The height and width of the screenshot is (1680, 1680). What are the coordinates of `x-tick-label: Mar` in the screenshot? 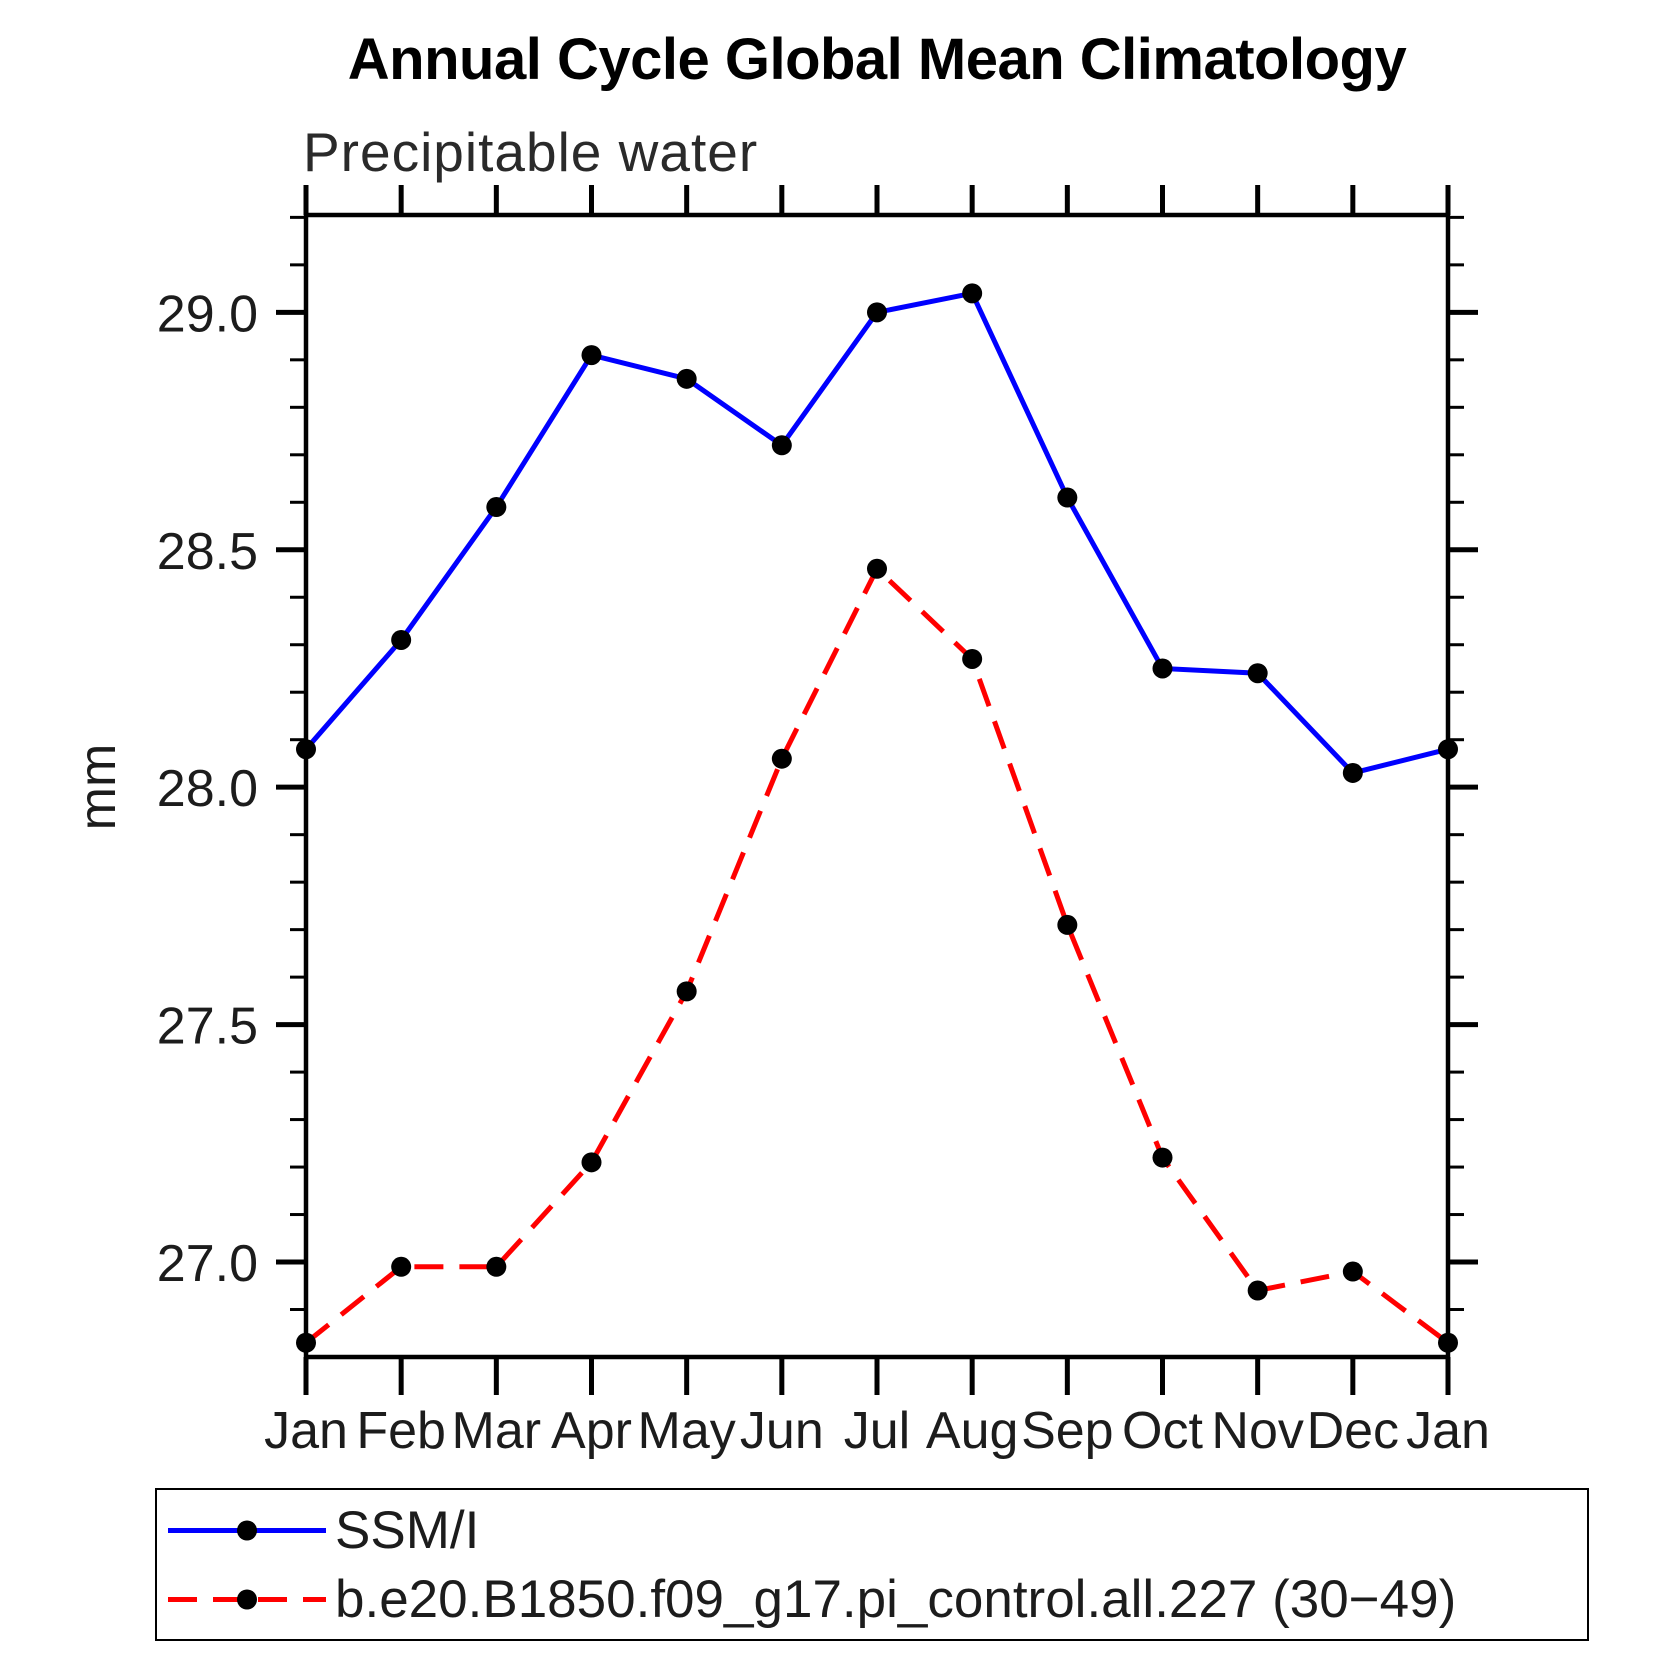 It's located at (497, 1431).